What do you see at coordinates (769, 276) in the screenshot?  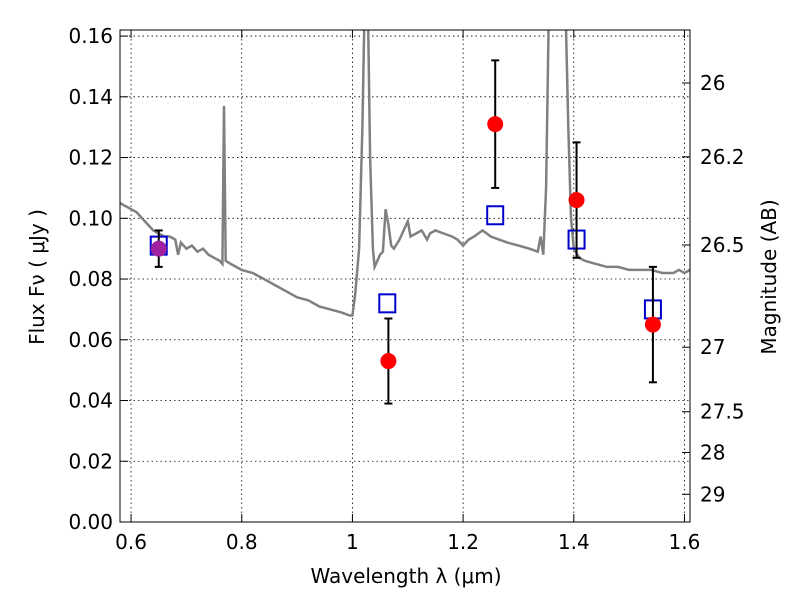 I see `right-axis-label: Magnitude (AB)` at bounding box center [769, 276].